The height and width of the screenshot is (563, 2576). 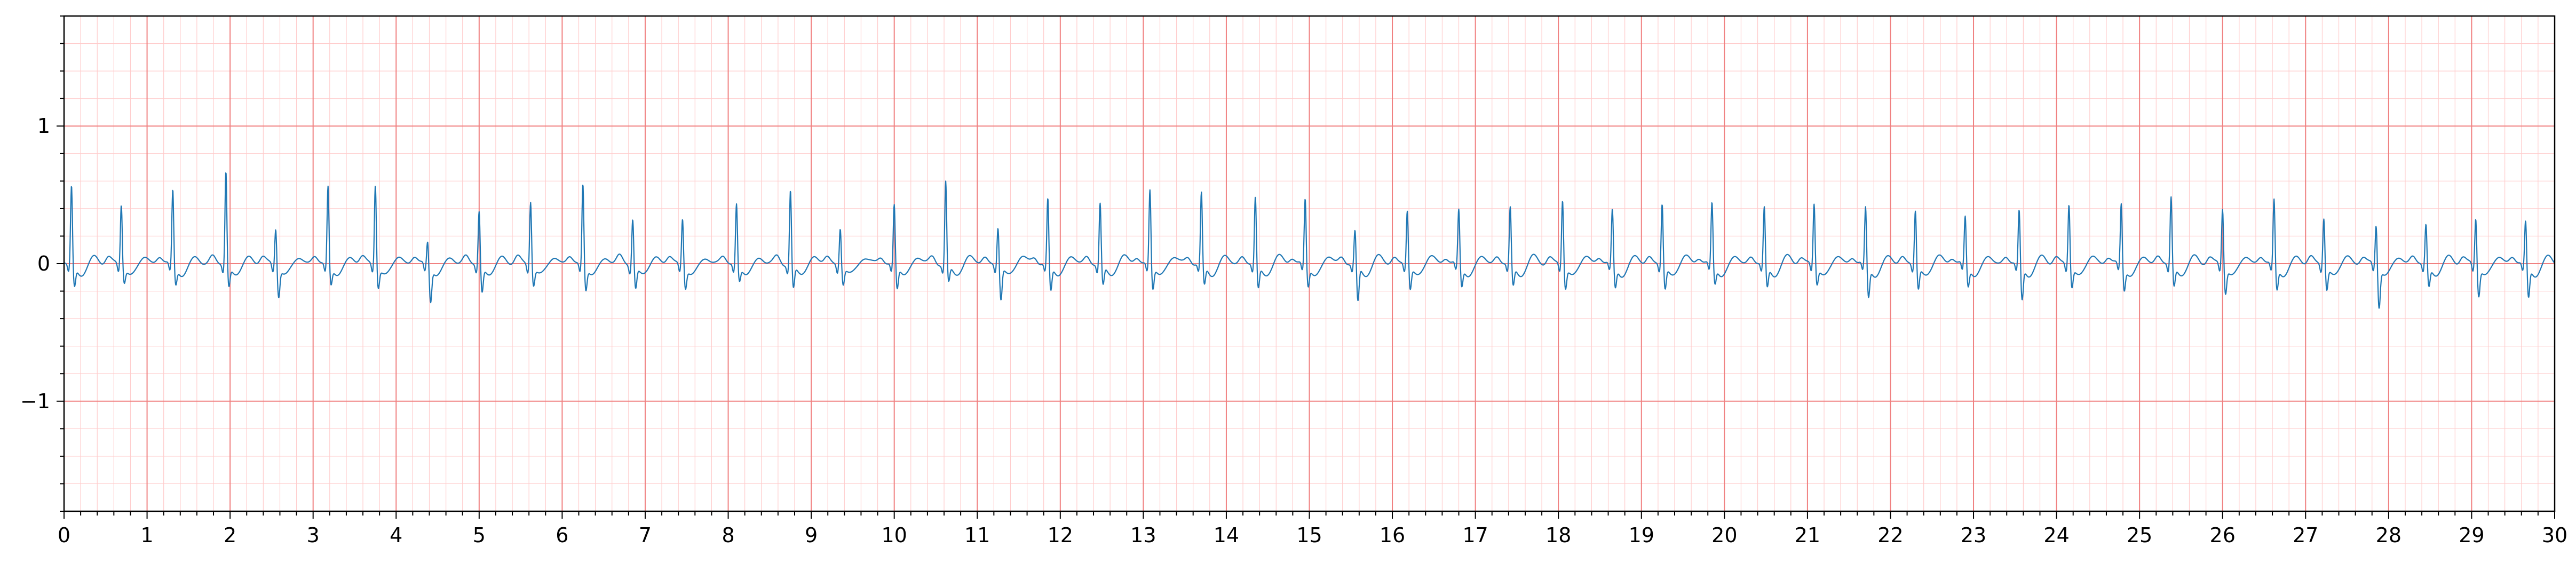 I want to click on x-tick-label: 14, so click(x=1226, y=535).